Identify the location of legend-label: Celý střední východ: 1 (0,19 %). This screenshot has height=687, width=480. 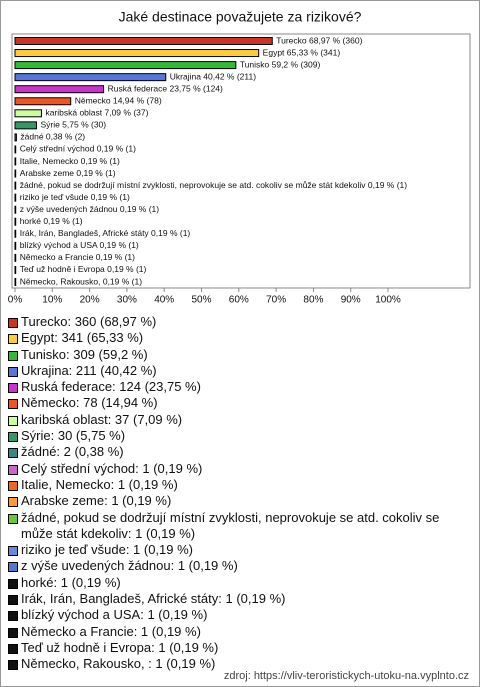
(112, 468).